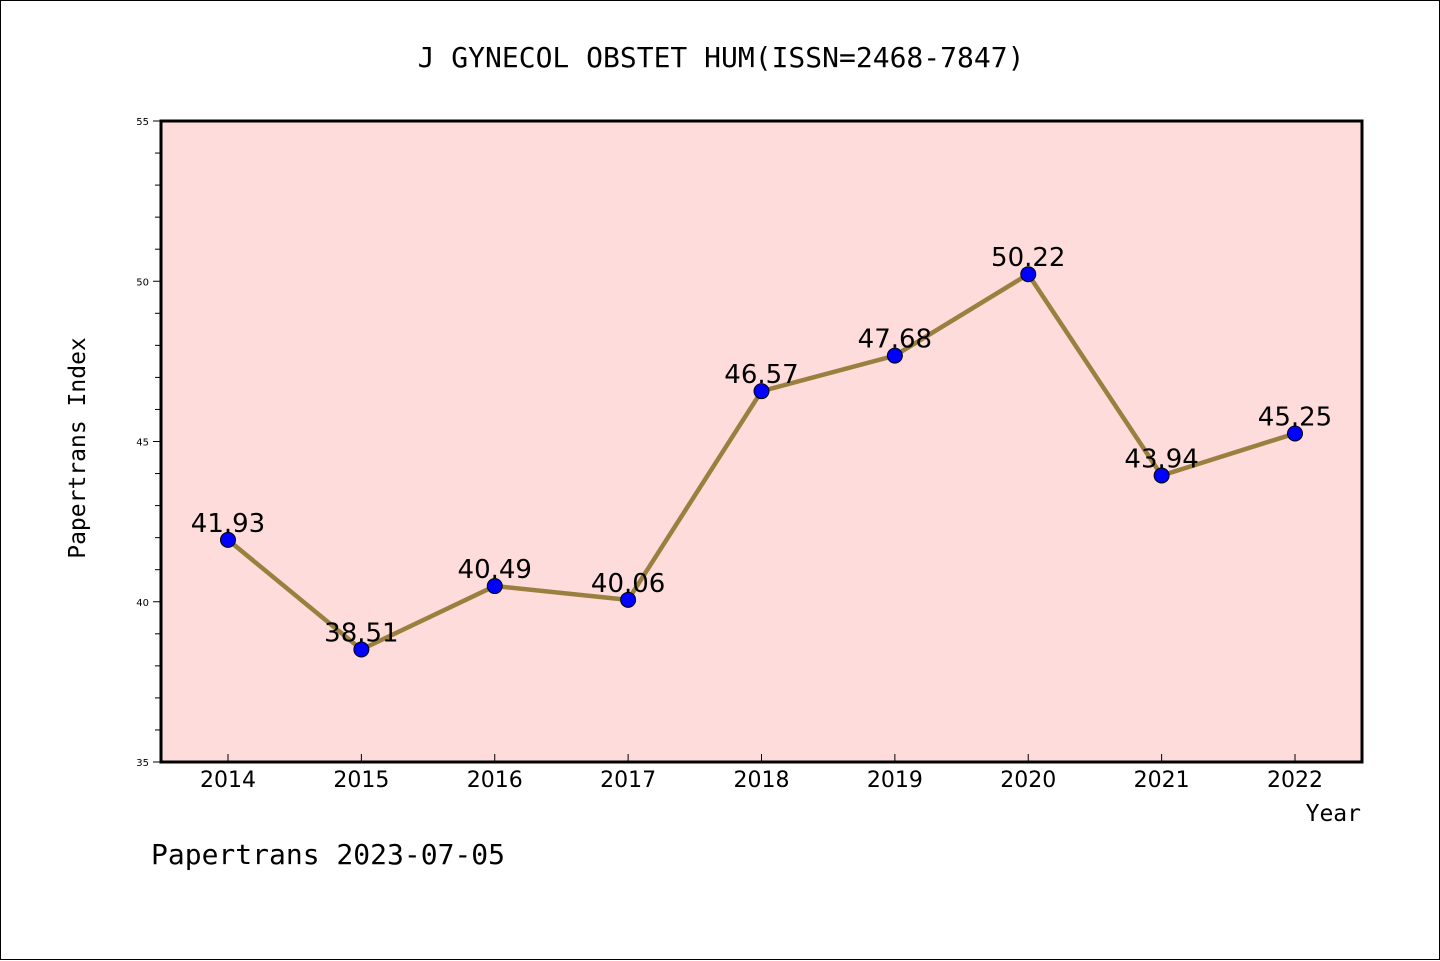  Describe the element at coordinates (761, 375) in the screenshot. I see `data-label: 46.57` at that location.